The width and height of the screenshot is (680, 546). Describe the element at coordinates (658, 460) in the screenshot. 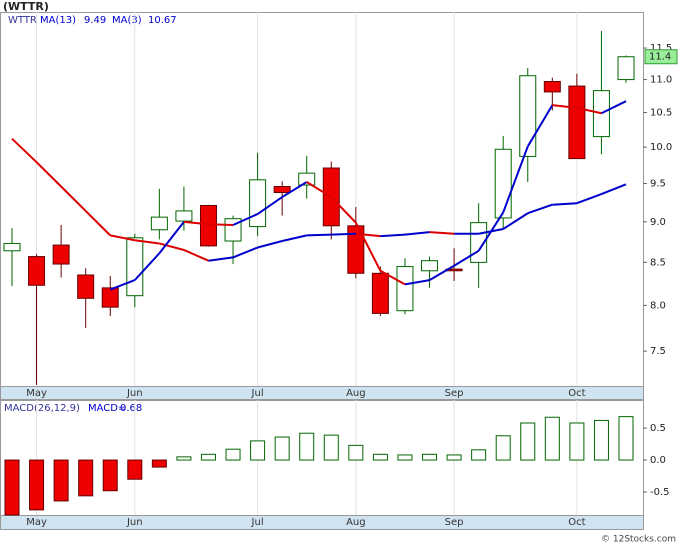

I see `y-tick-label: 0.0` at that location.